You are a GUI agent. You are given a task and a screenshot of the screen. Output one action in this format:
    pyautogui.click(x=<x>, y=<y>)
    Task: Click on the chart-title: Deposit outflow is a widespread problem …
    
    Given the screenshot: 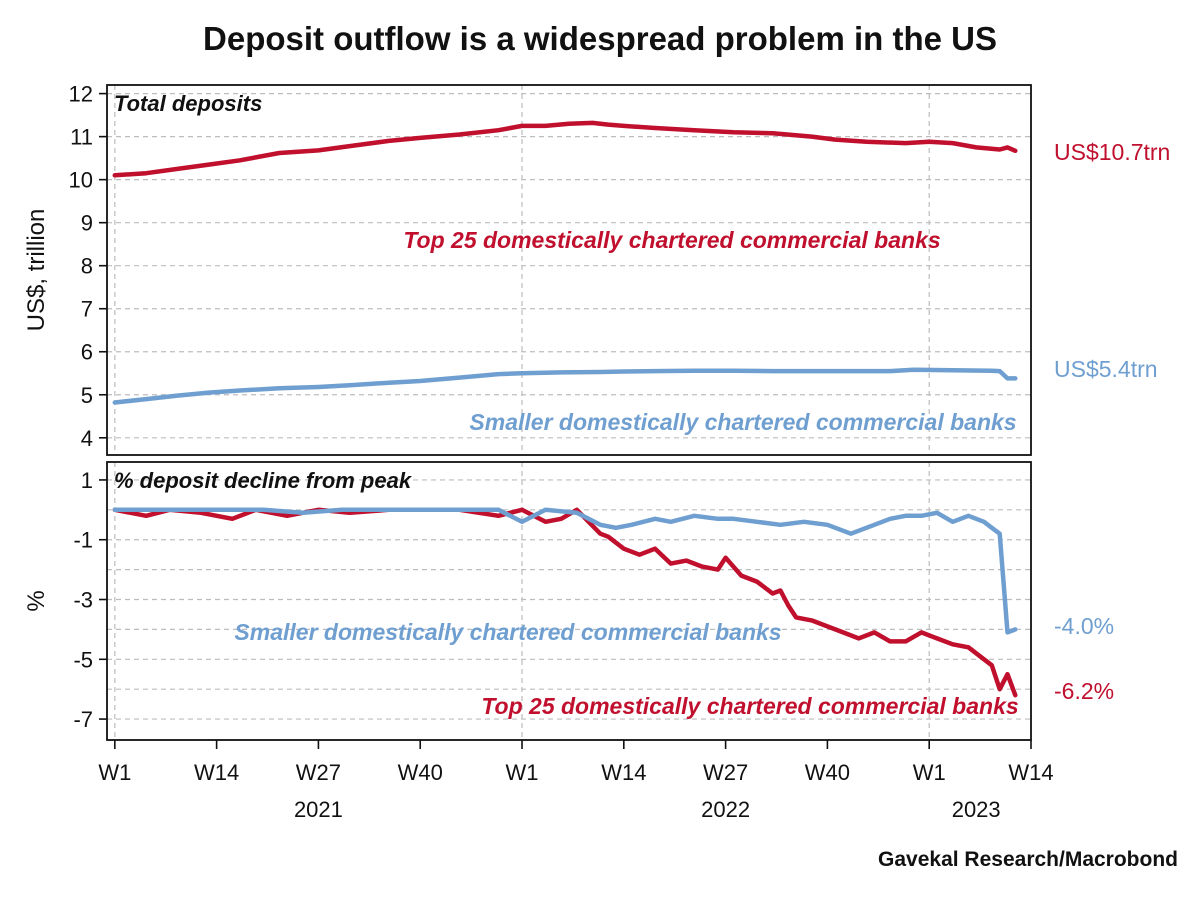 What is the action you would take?
    pyautogui.click(x=600, y=38)
    